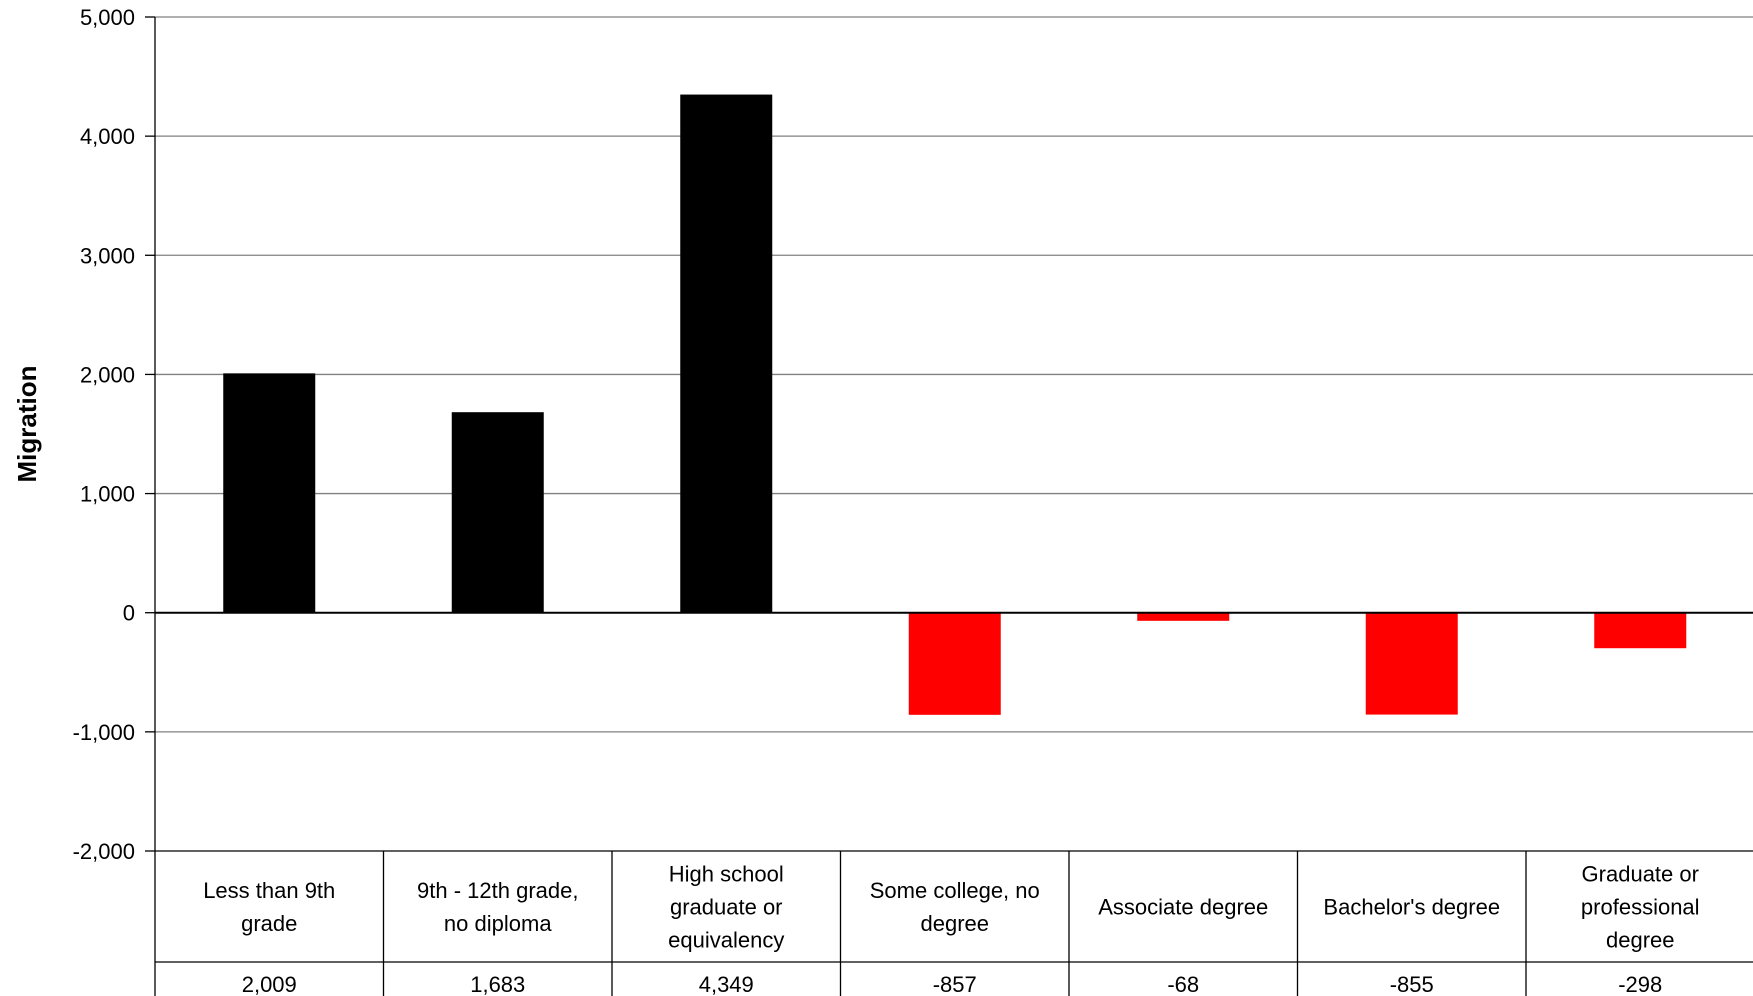  I want to click on y-tick-label: 0, so click(129, 613).